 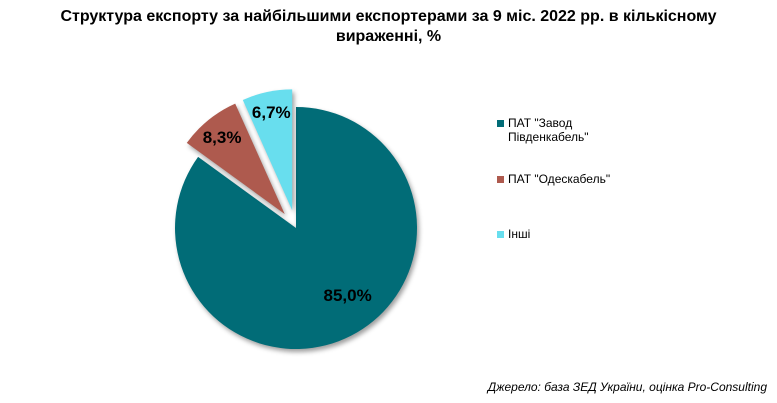 What do you see at coordinates (347, 295) in the screenshot?
I see `pie-data-label-0: 85,0%` at bounding box center [347, 295].